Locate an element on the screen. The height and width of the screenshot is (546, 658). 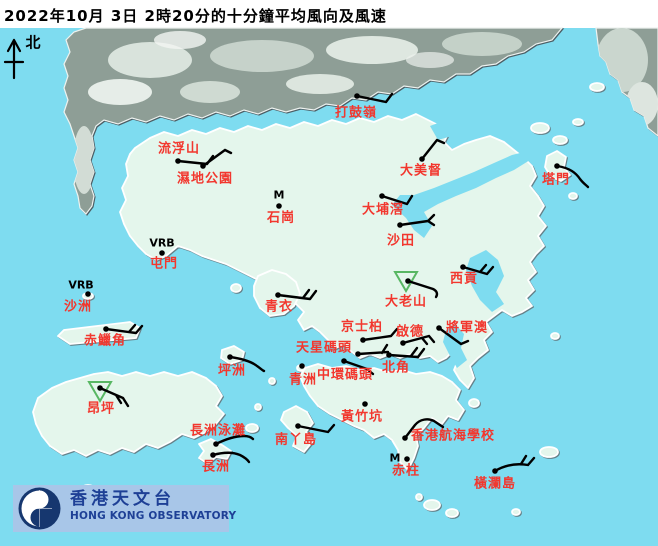
hko-logo-icon is located at coordinates (39, 508).